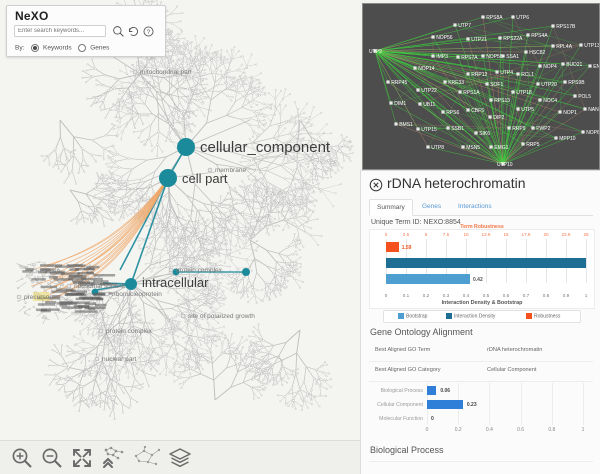  Describe the element at coordinates (446, 234) in the screenshot. I see `top-axis-tick: 7.5` at that location.